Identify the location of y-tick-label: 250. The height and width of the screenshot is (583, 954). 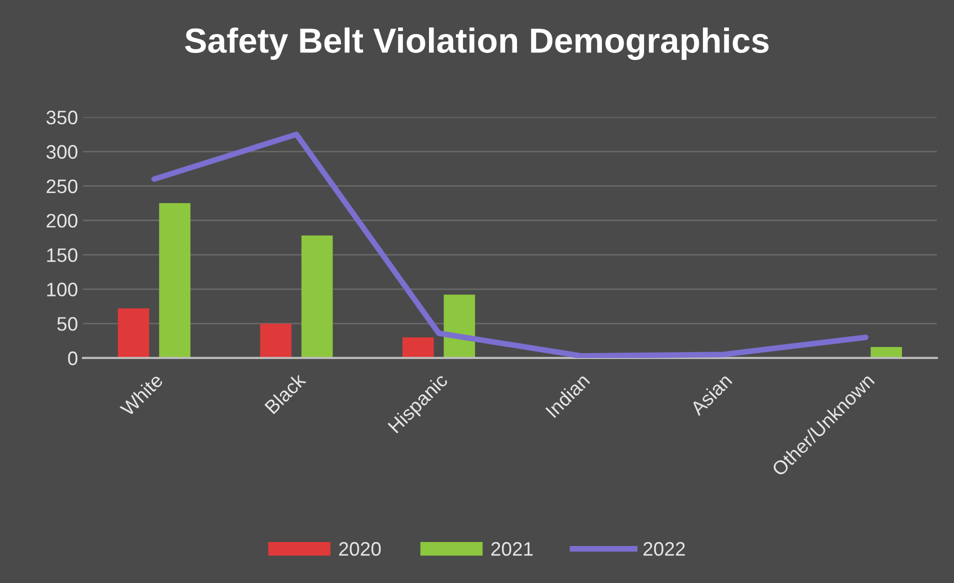
(62, 186).